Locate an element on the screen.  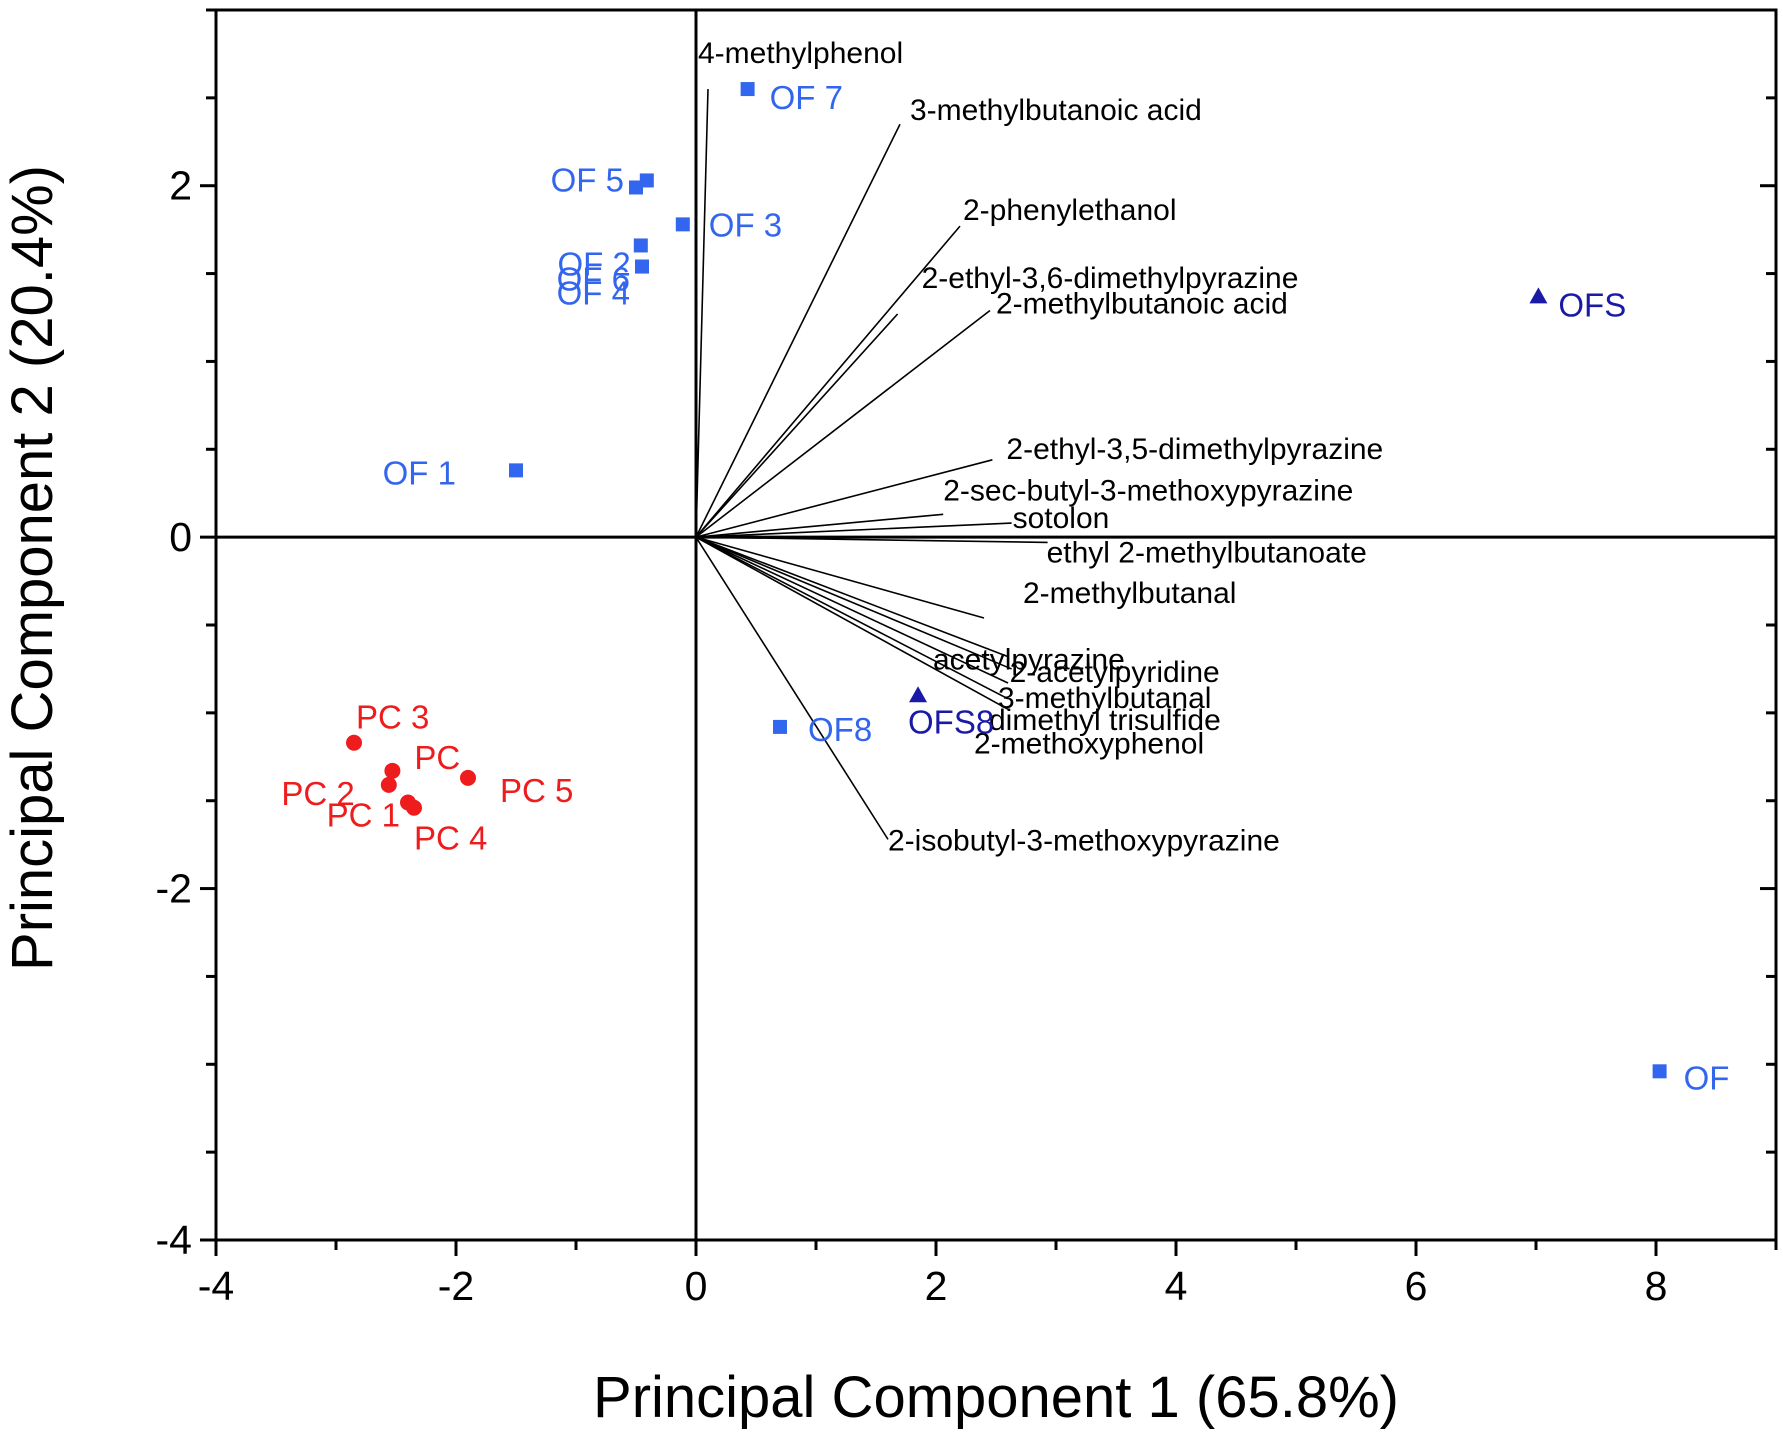
x-tick-label: 4 is located at coordinates (1176, 1286).